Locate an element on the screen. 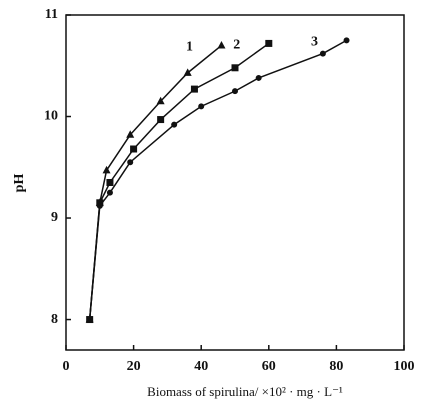  x-tick-label: 60 is located at coordinates (269, 366).